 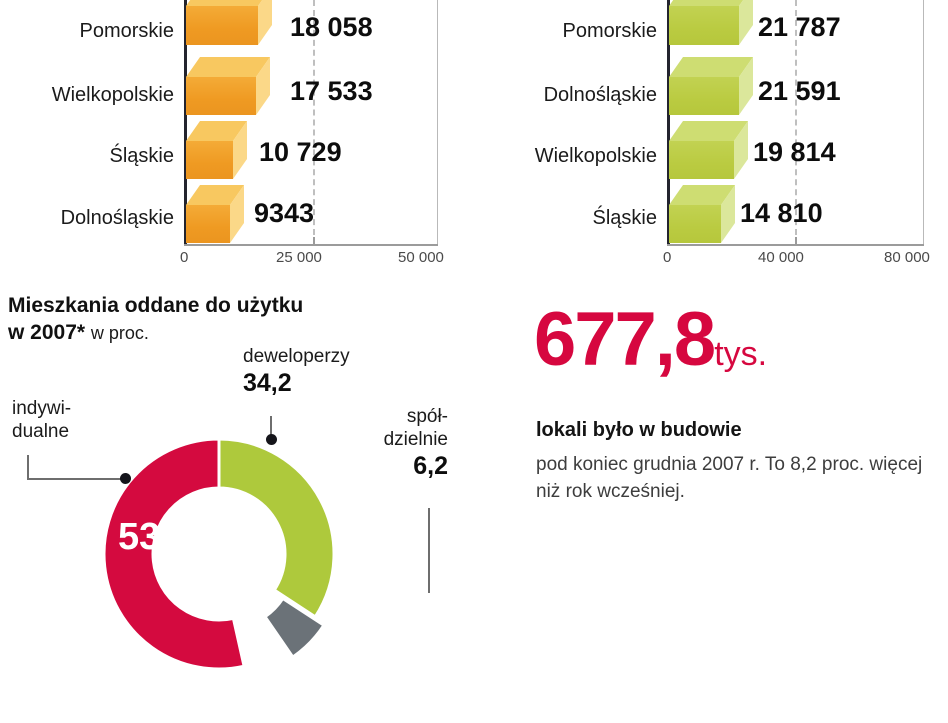 I want to click on orange-tick-label: 50 000, so click(x=421, y=257).